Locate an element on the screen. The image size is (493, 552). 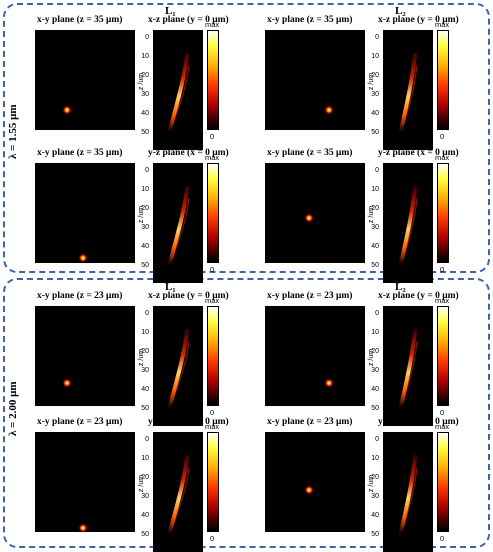
z-axis-label-2: z /um is located at coordinates (142, 214).